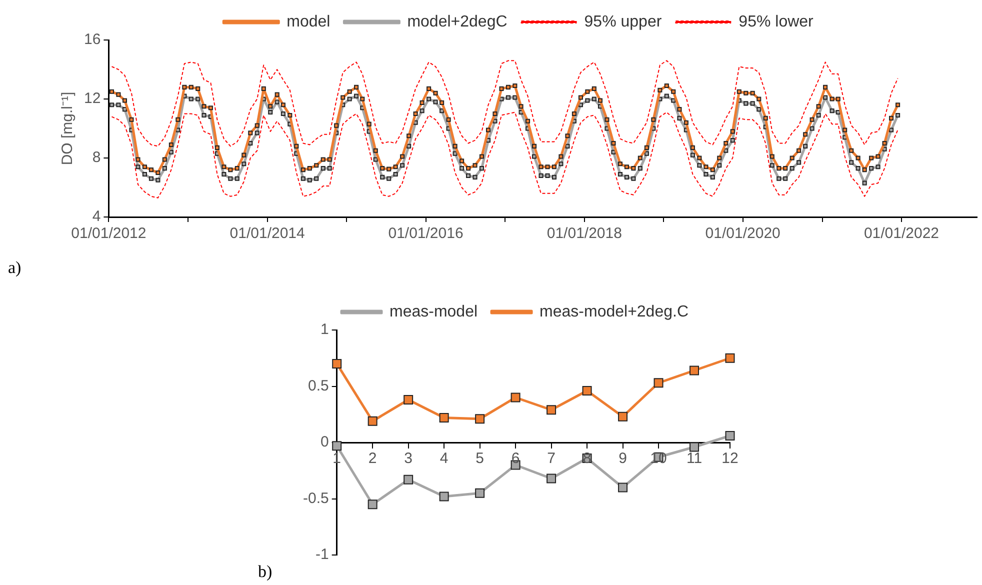 The image size is (982, 585). What do you see at coordinates (96, 217) in the screenshot?
I see `y-tick-label: 4` at bounding box center [96, 217].